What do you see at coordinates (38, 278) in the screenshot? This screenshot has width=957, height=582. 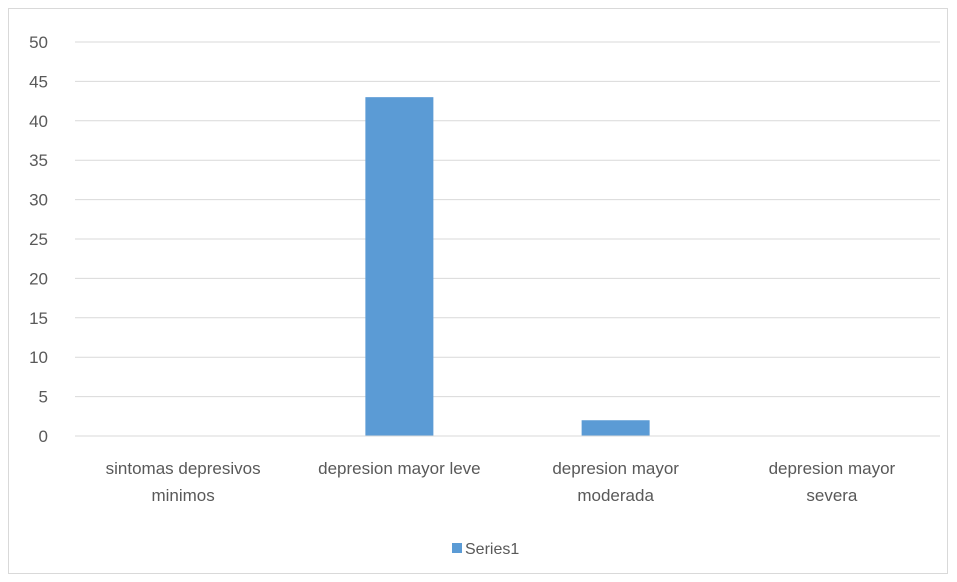 I see `y-tick-label-20: 20` at bounding box center [38, 278].